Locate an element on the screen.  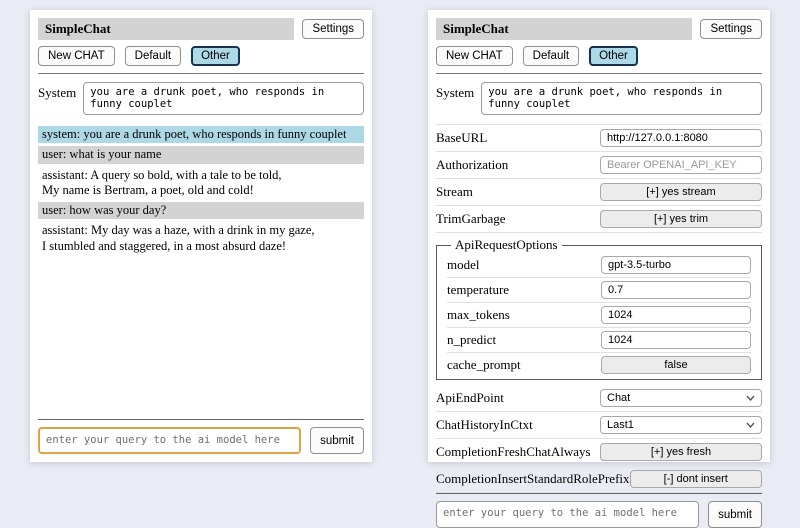
setting-label: temperature is located at coordinates (478, 289).